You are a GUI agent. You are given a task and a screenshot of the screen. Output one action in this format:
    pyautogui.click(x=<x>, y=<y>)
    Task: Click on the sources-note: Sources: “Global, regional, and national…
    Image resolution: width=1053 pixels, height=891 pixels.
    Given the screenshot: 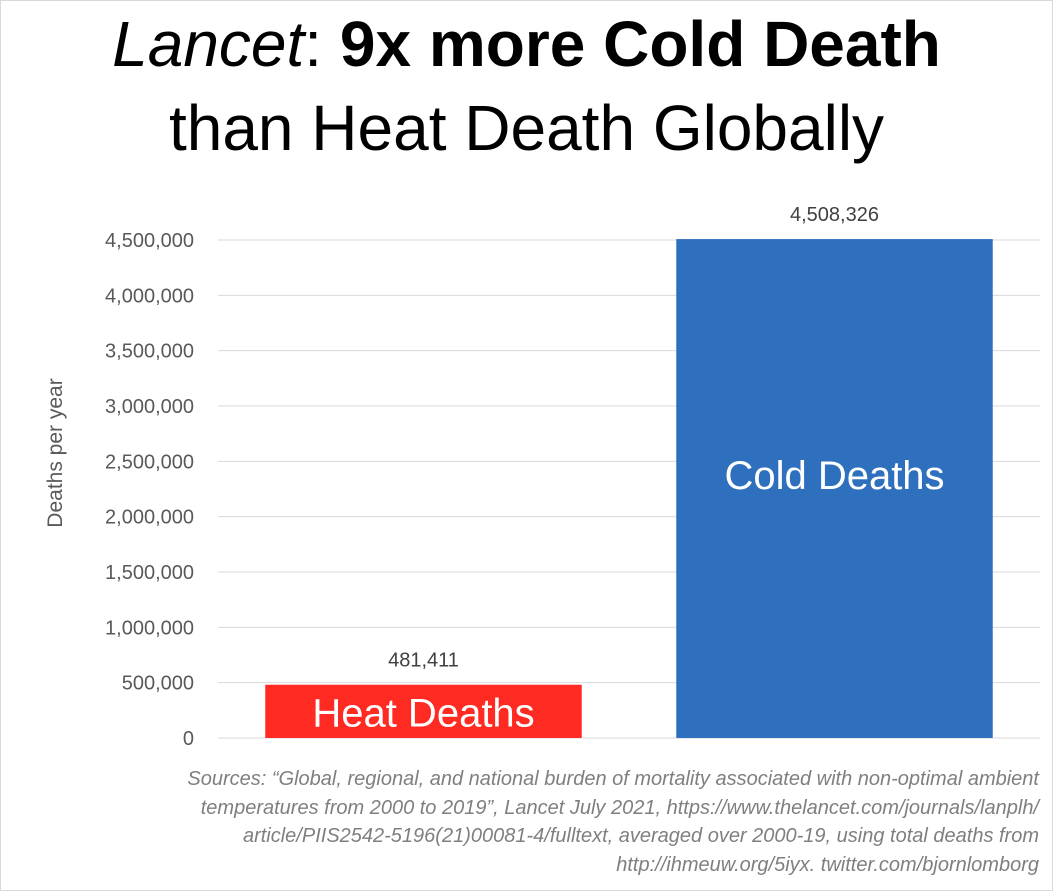 What is the action you would take?
    pyautogui.click(x=524, y=822)
    